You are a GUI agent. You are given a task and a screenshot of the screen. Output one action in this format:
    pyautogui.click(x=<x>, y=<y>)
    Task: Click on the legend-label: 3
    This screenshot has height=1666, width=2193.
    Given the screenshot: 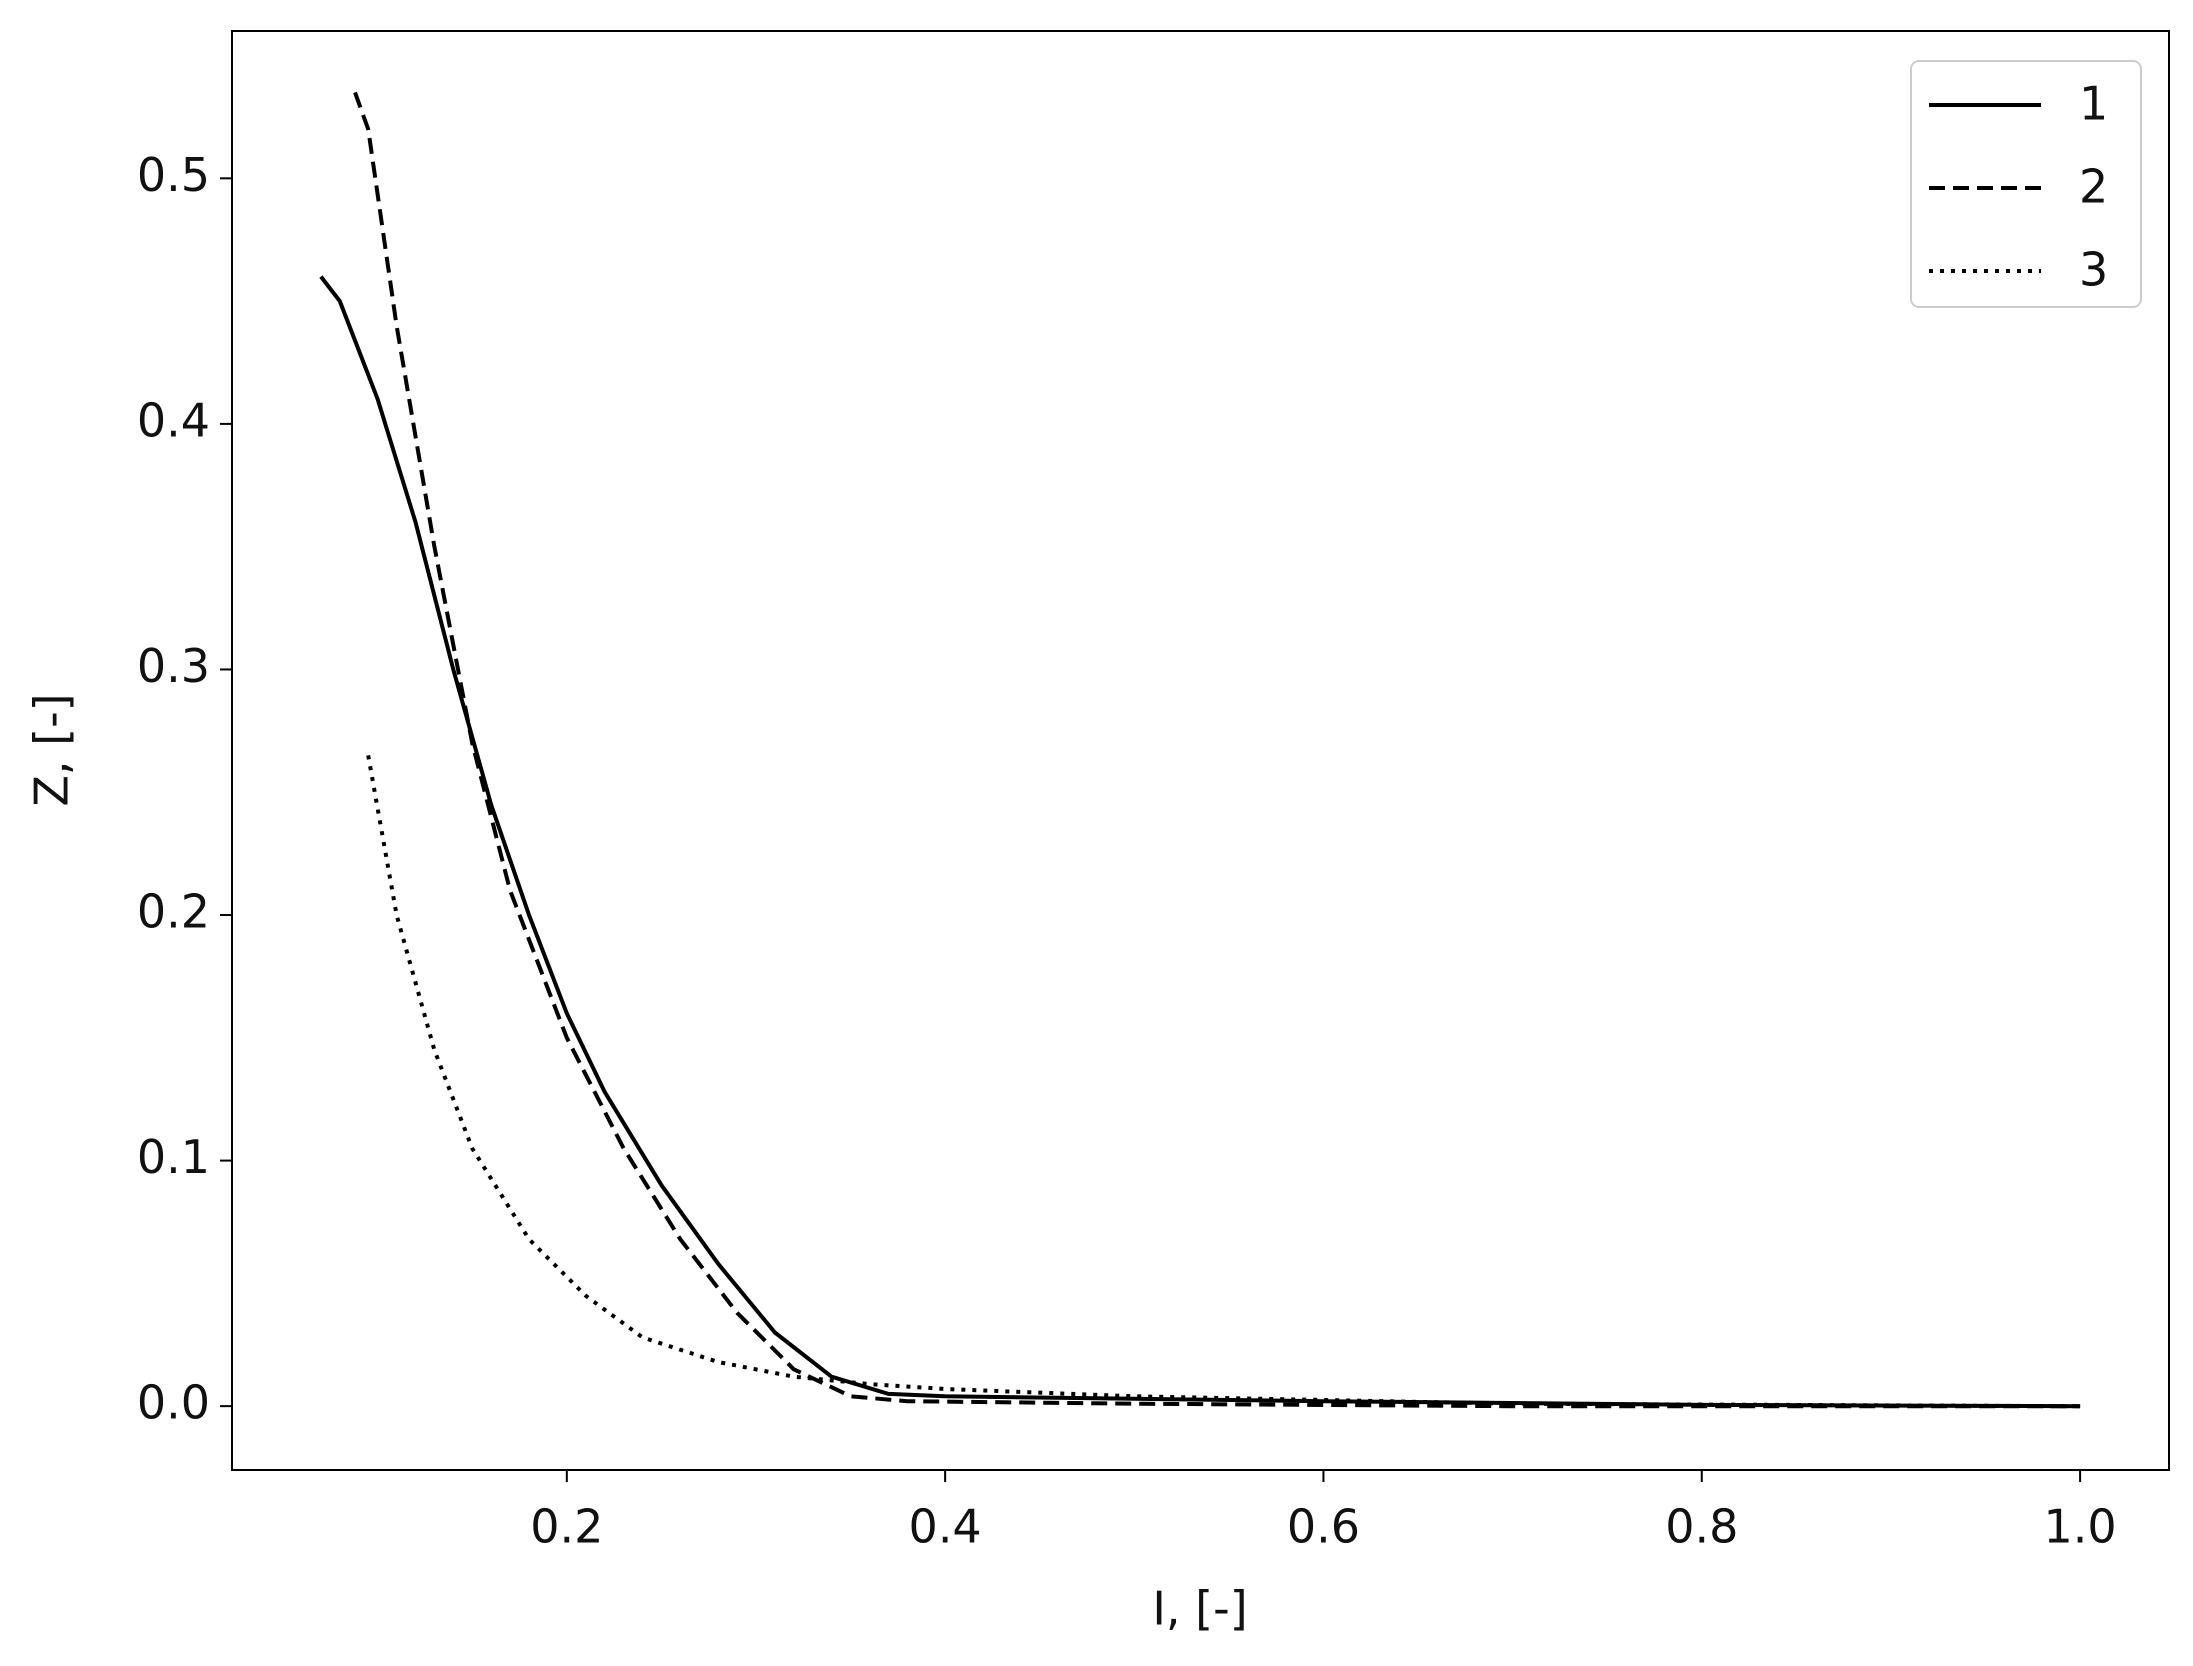 What is the action you would take?
    pyautogui.click(x=2093, y=270)
    